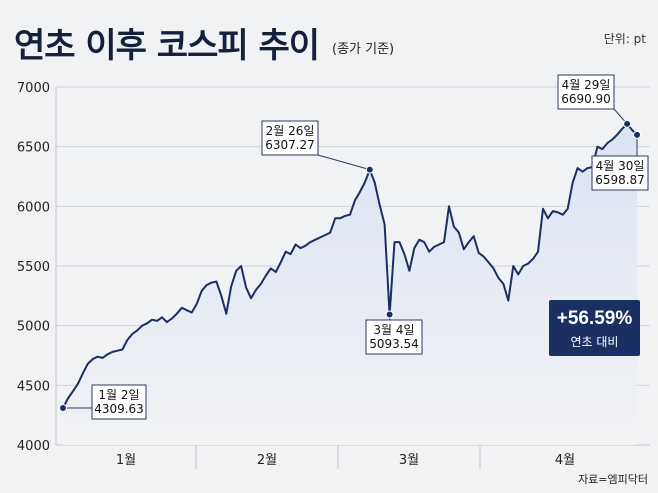  Describe the element at coordinates (33, 148) in the screenshot. I see `y-tick-label: 6500` at that location.